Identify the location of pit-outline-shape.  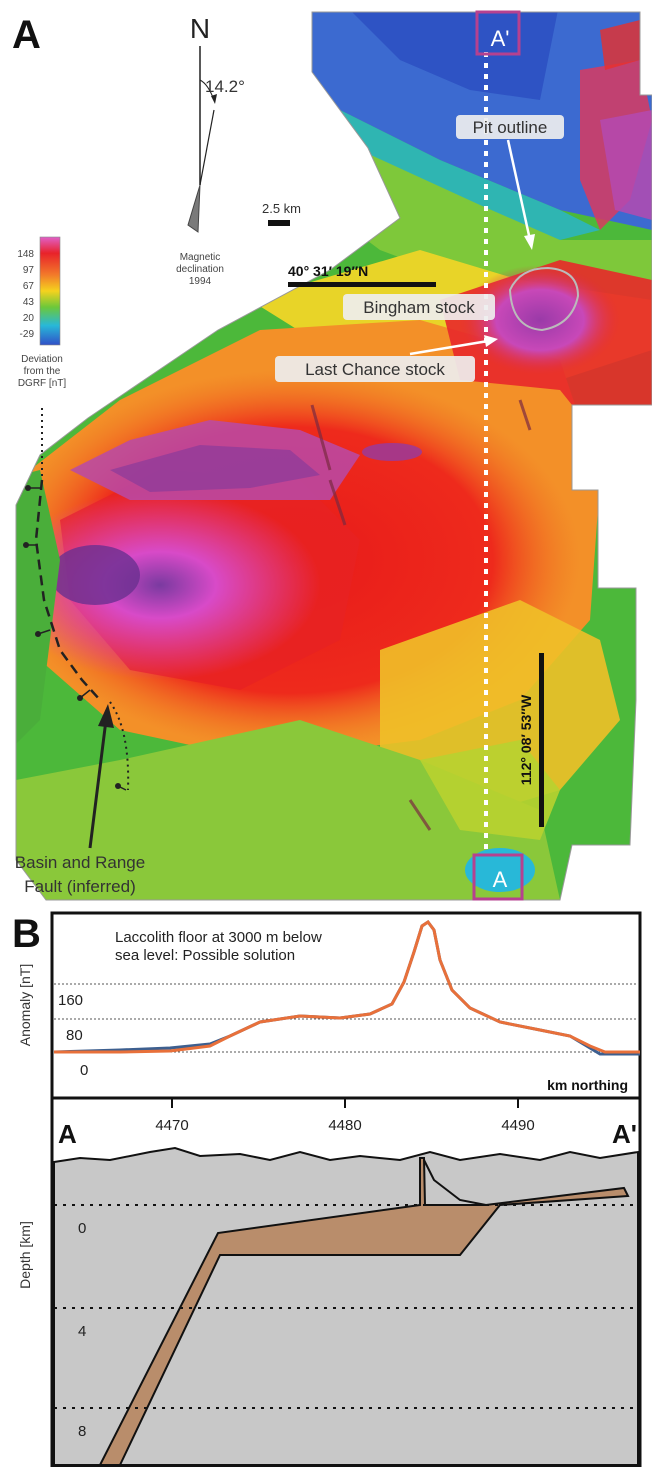
(544, 299).